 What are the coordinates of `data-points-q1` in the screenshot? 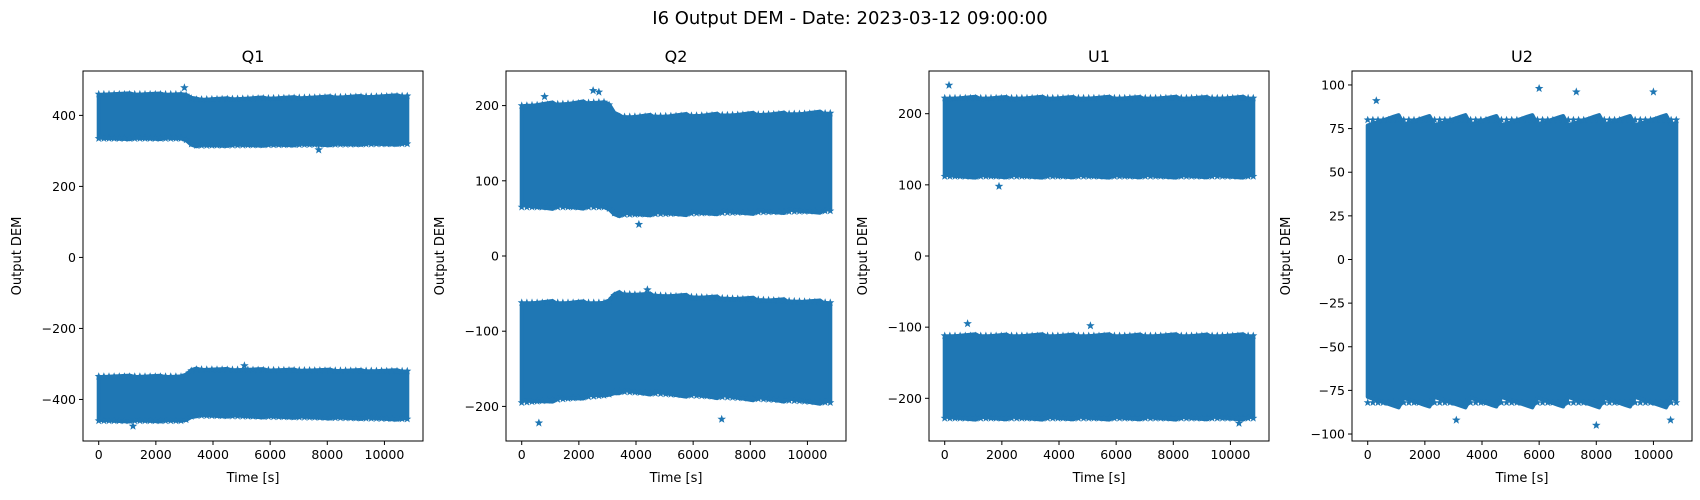 It's located at (253, 256).